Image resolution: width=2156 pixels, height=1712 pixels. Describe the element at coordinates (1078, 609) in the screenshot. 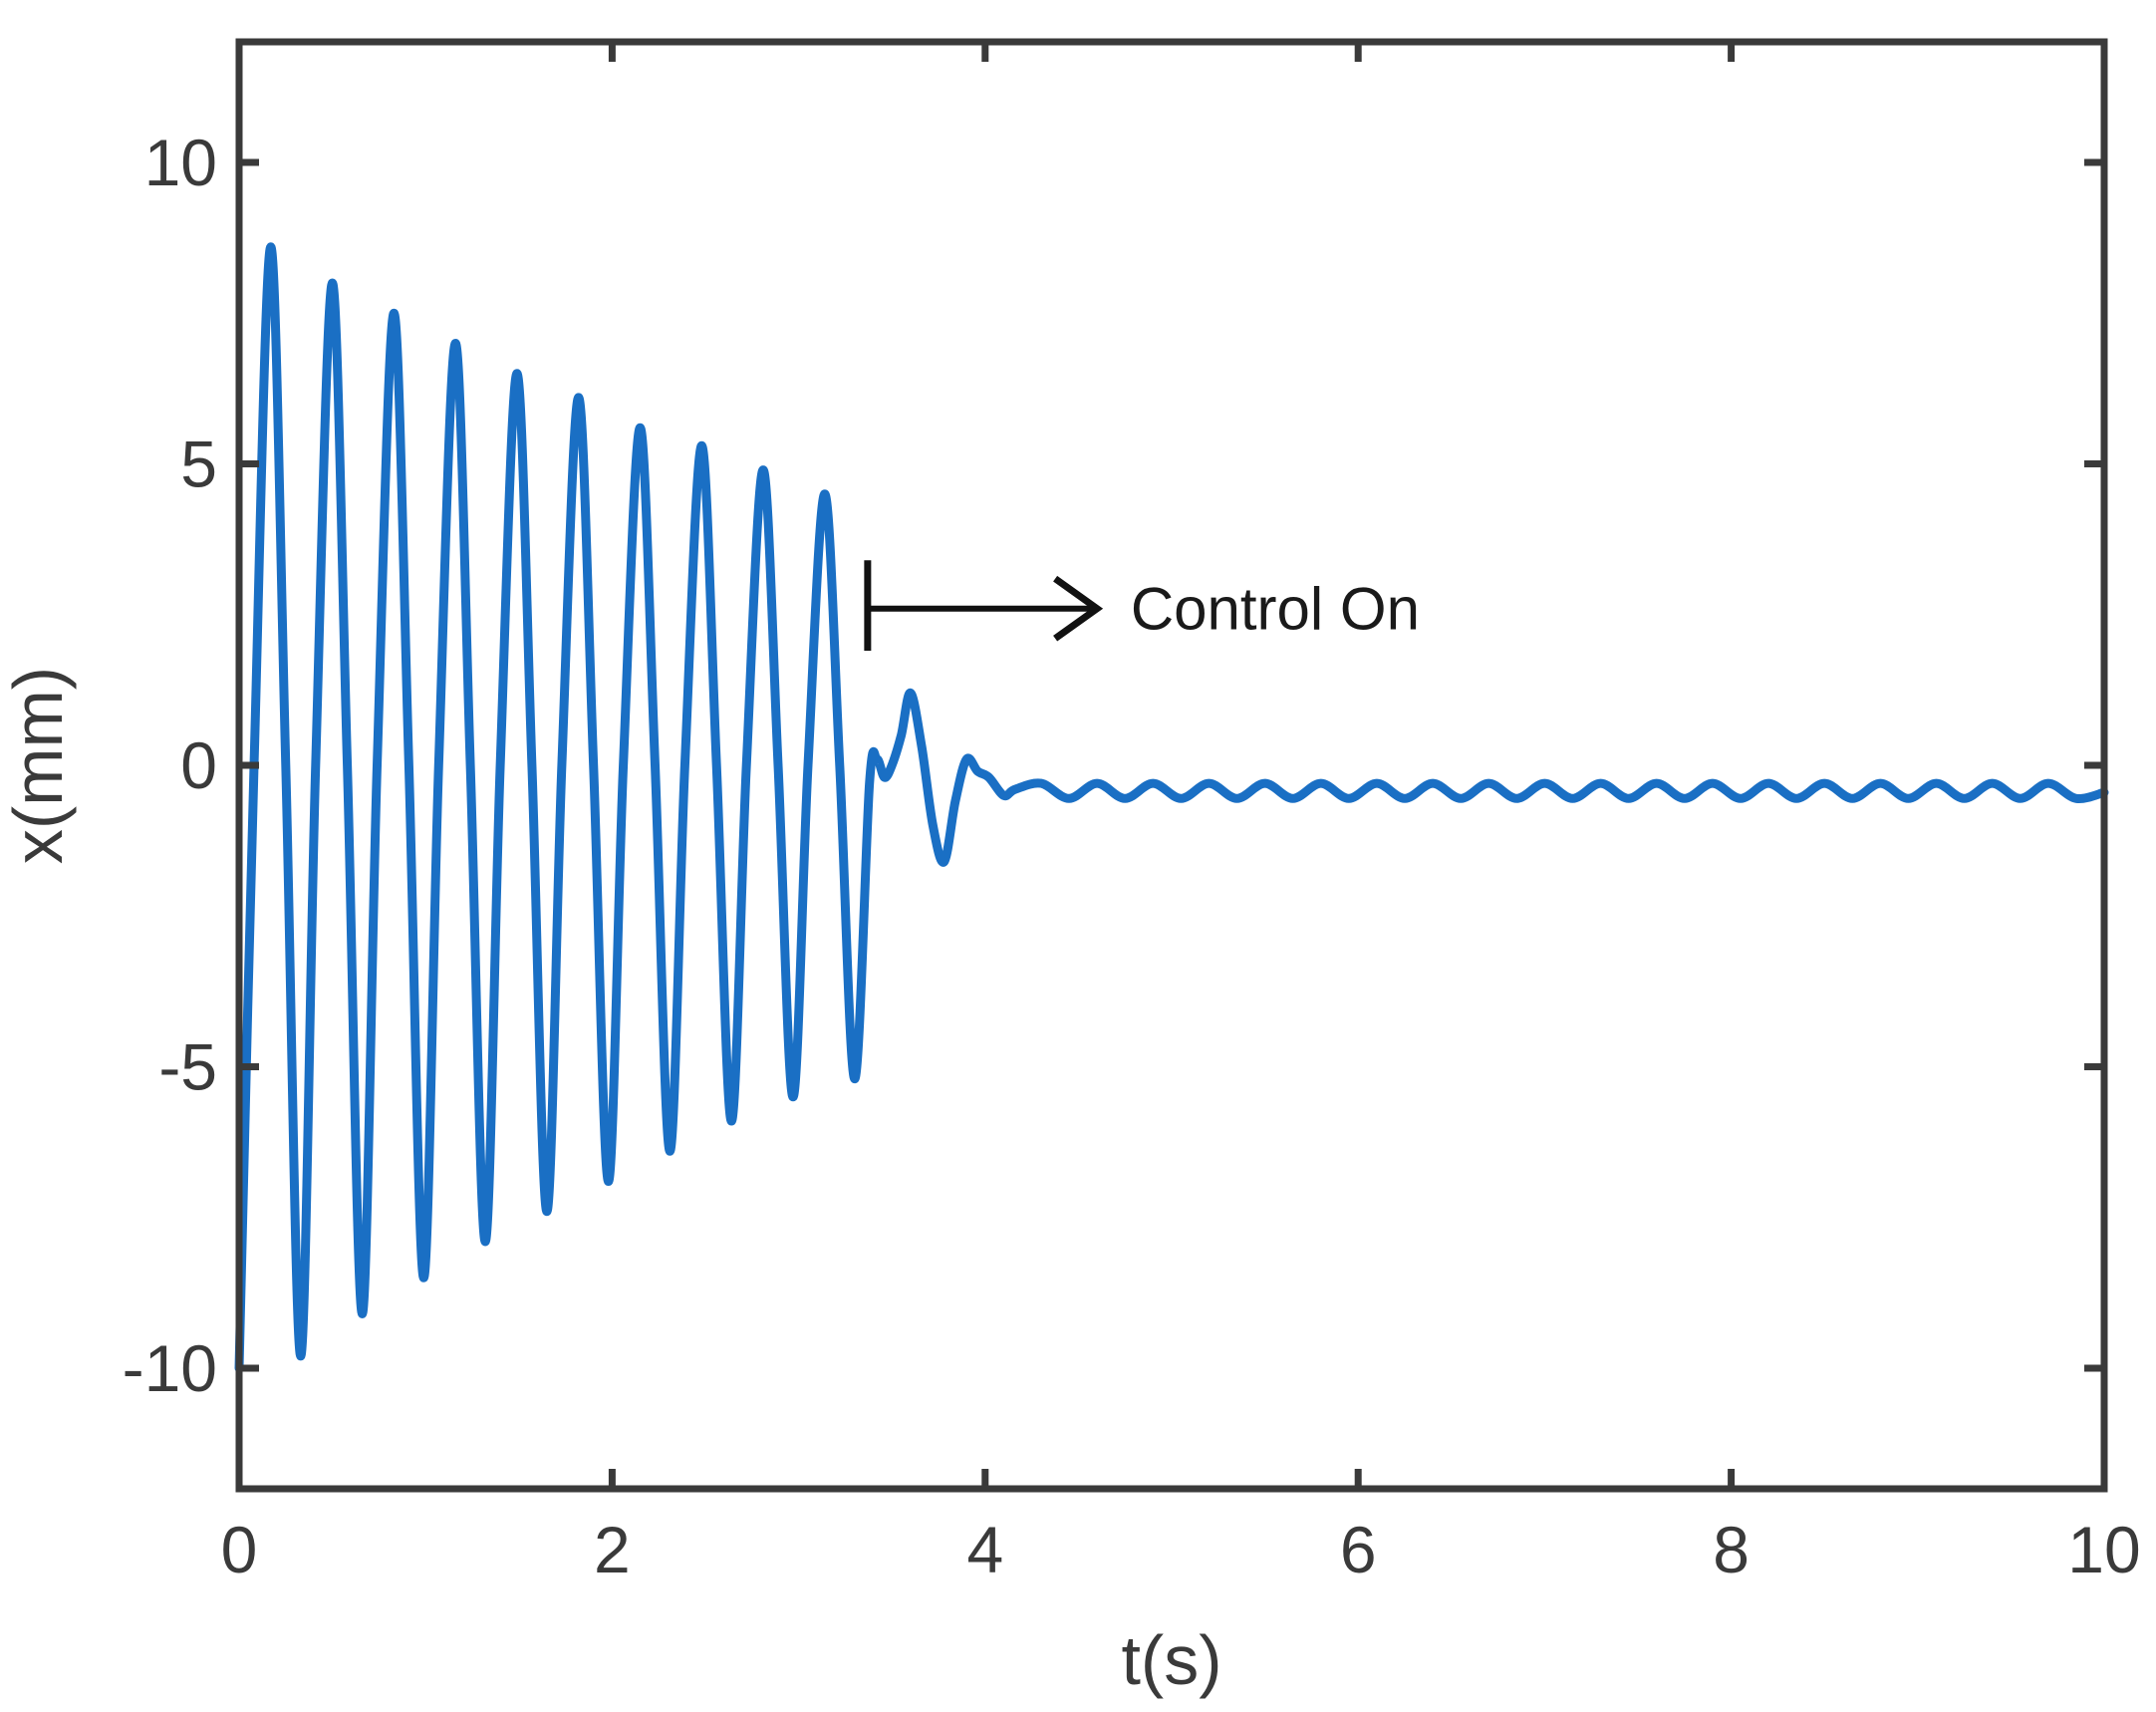

I see `control-on-arrow-head` at that location.